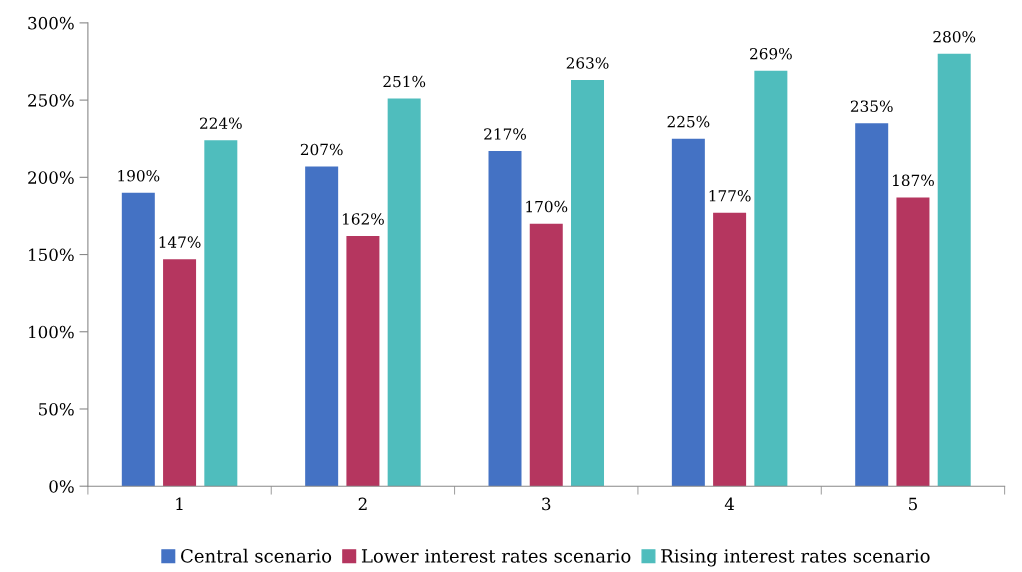  I want to click on x-tick-label: 5, so click(913, 504).